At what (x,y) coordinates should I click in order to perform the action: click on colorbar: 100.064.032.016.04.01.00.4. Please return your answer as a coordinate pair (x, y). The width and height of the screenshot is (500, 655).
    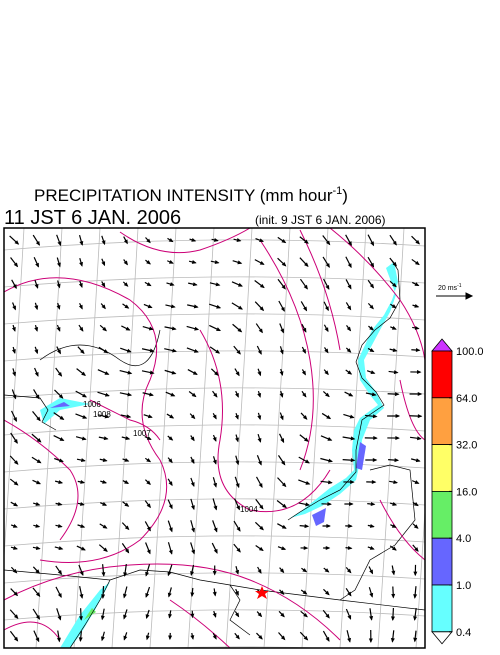
    Looking at the image, I should click on (458, 491).